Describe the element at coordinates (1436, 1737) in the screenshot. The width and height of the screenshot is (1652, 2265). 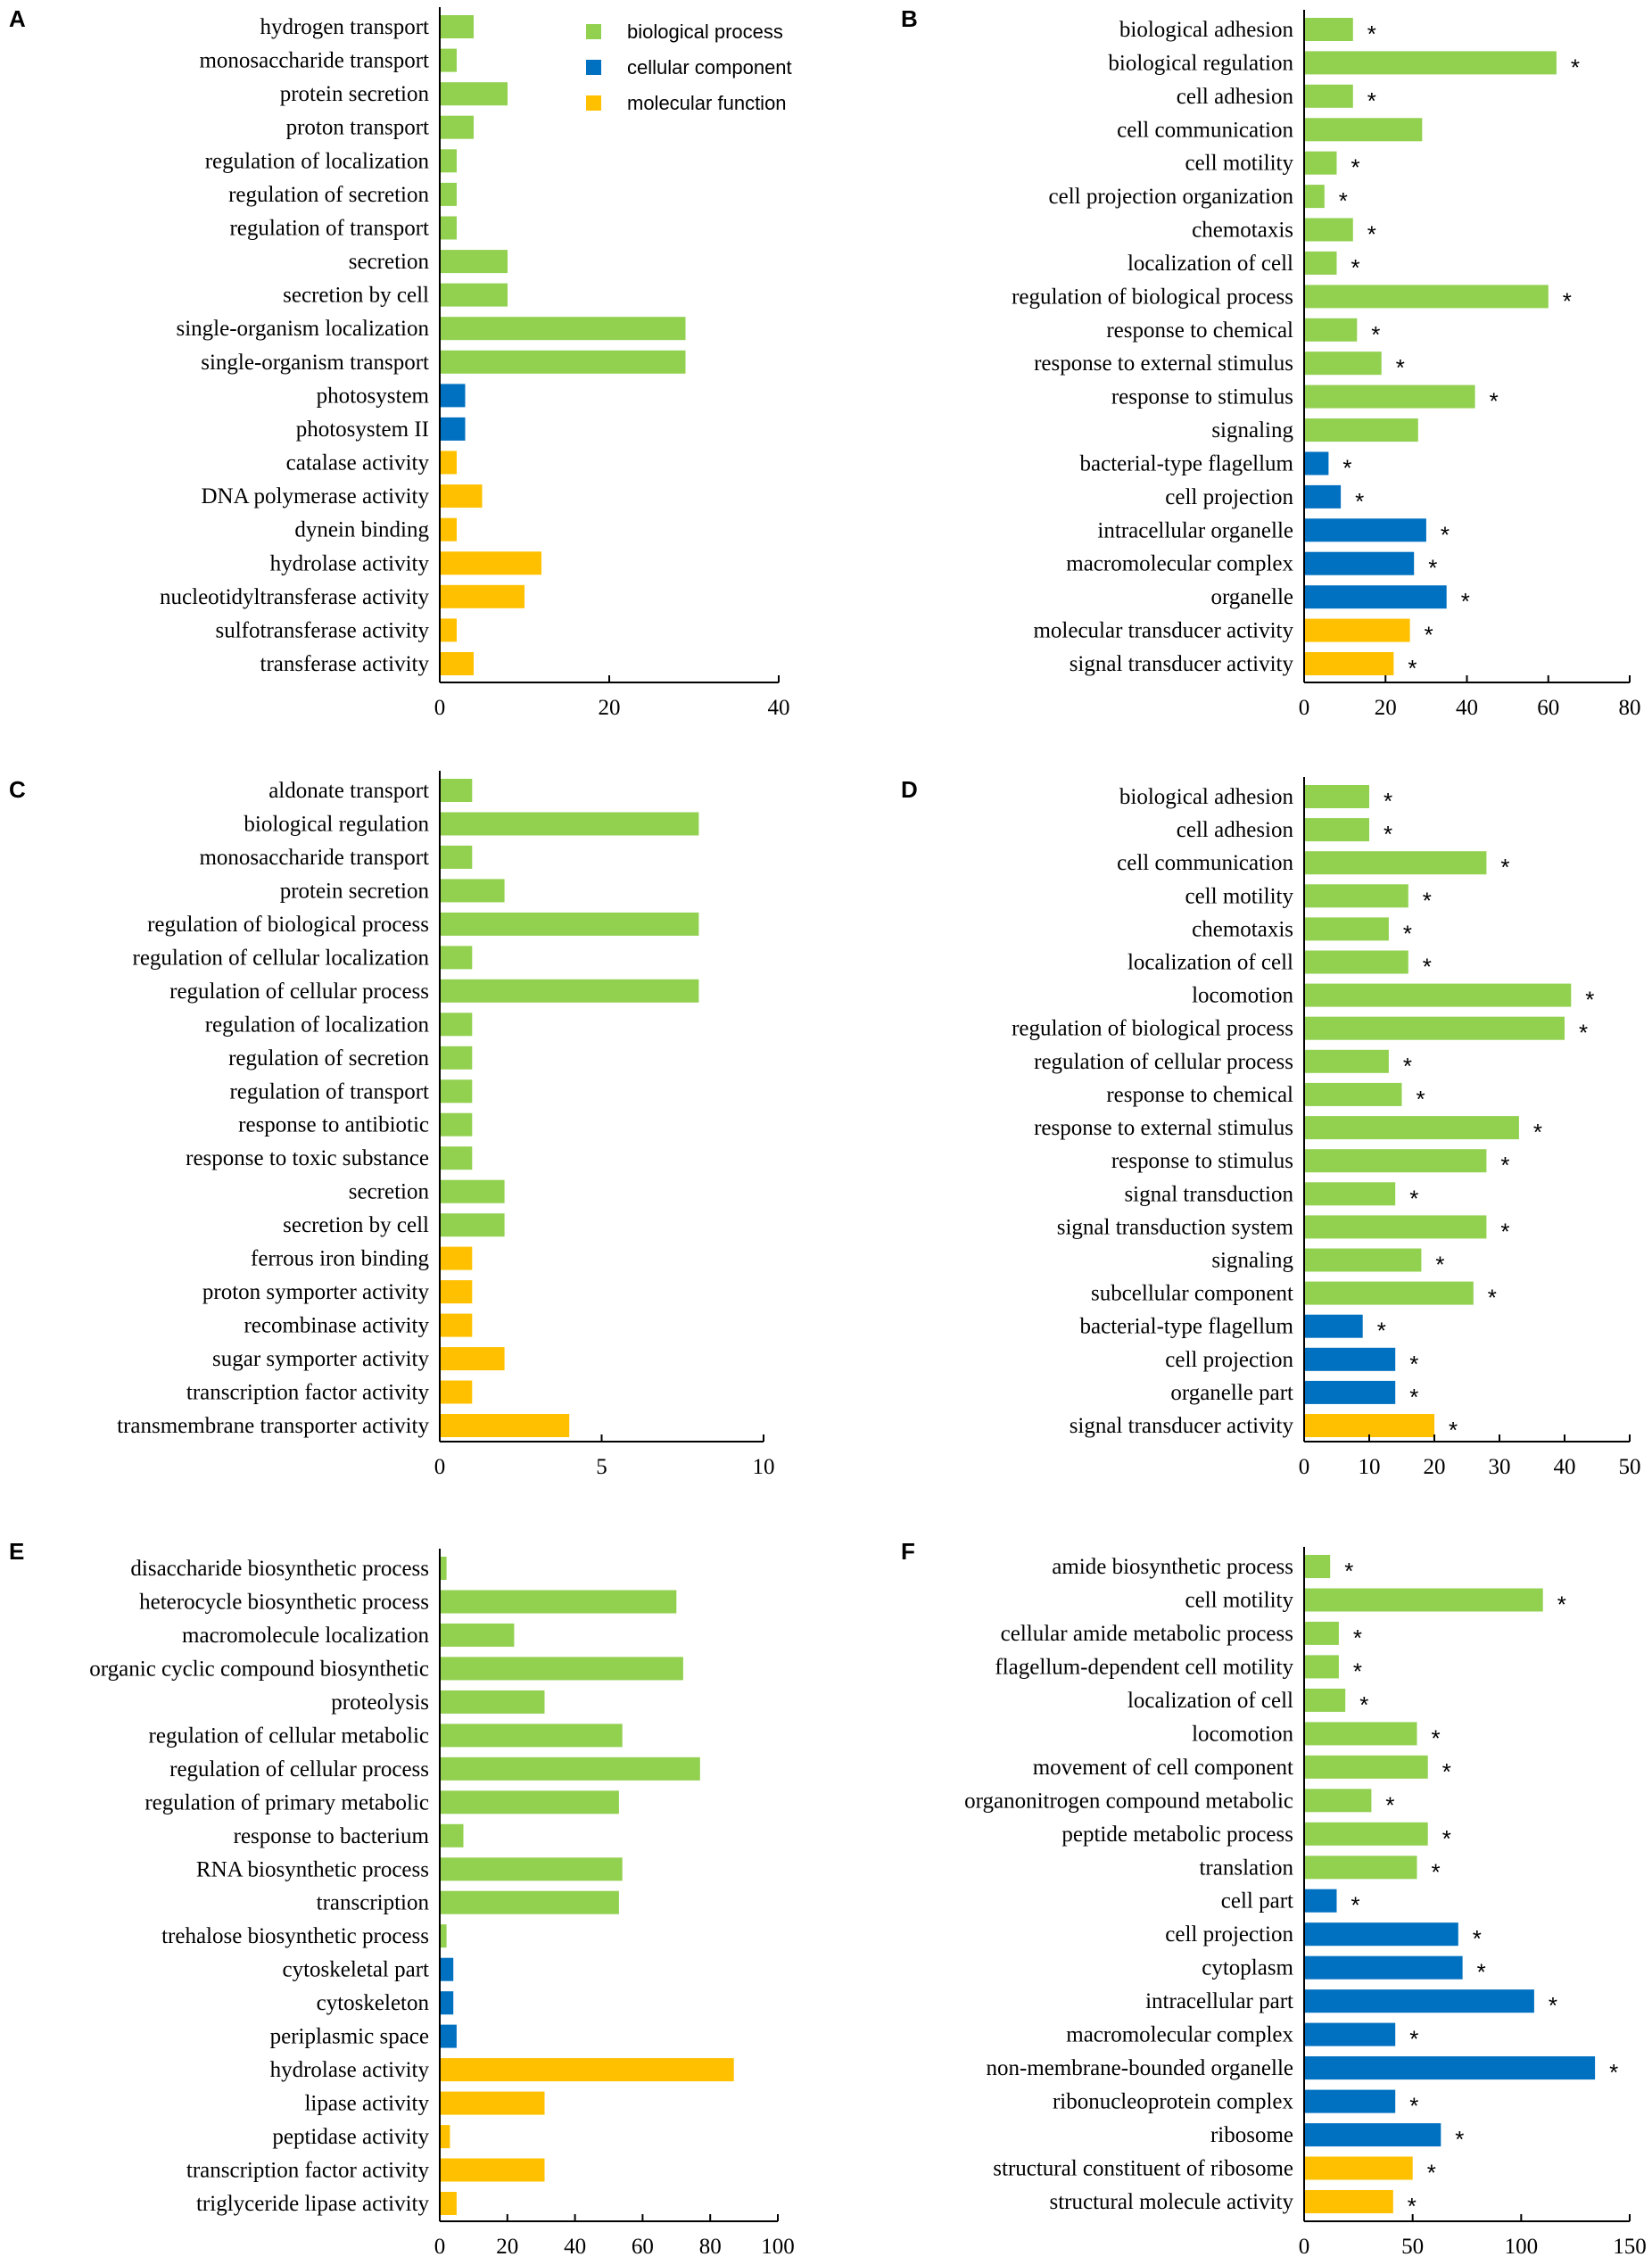
I see `panel-f-star-locomotion: *` at that location.